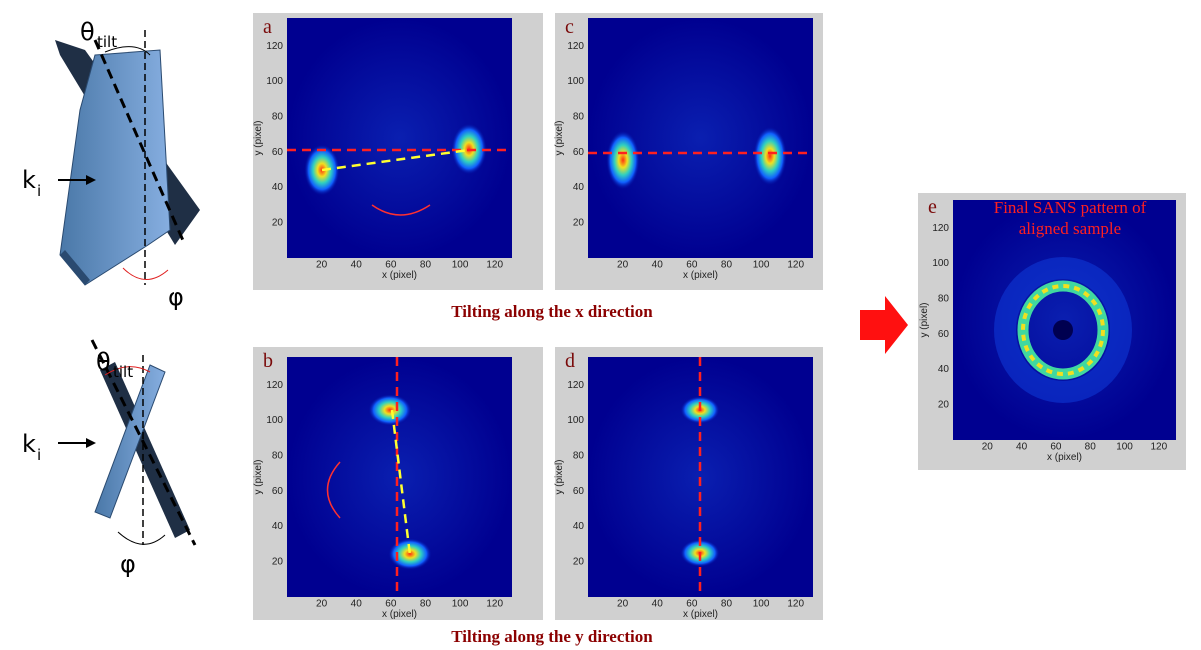 Image resolution: width=1201 pixels, height=650 pixels. What do you see at coordinates (552, 636) in the screenshot?
I see `caption: Tilting along the y direction` at bounding box center [552, 636].